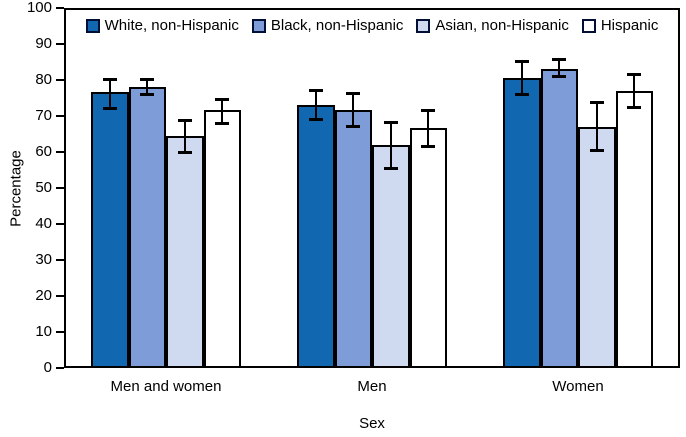 The image size is (686, 437). Describe the element at coordinates (92, 25) in the screenshot. I see `legend-swatch-white-non-hispanic` at that location.